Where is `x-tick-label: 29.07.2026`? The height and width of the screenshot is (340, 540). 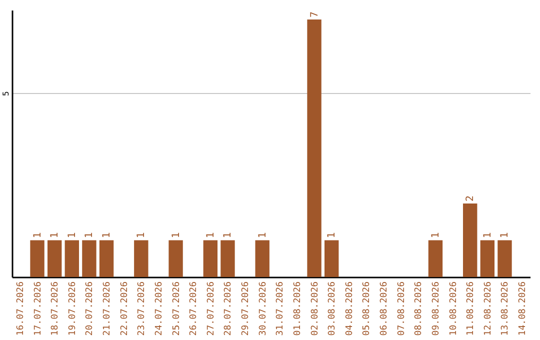
x-tick-label: 29.07.2026 is located at coordinates (246, 309).